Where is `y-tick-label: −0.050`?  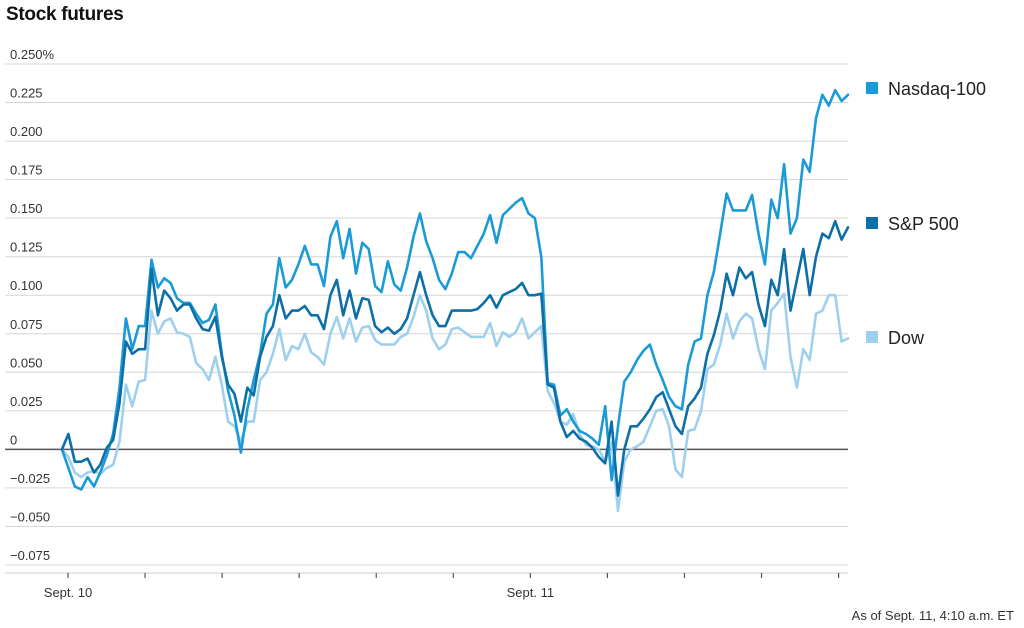 y-tick-label: −0.050 is located at coordinates (30, 516).